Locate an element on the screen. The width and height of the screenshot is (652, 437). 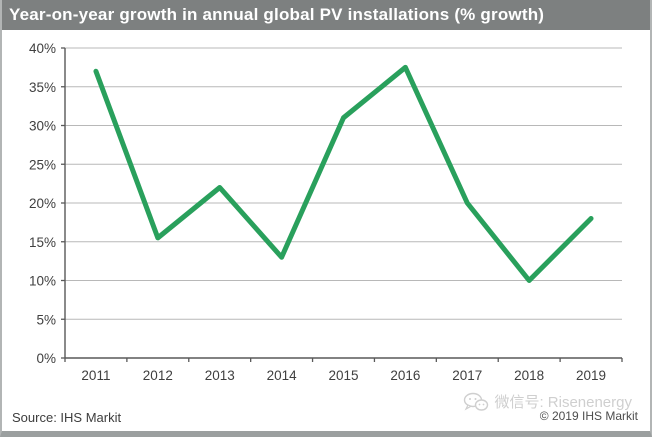
x-axis-label: 2016 is located at coordinates (405, 375).